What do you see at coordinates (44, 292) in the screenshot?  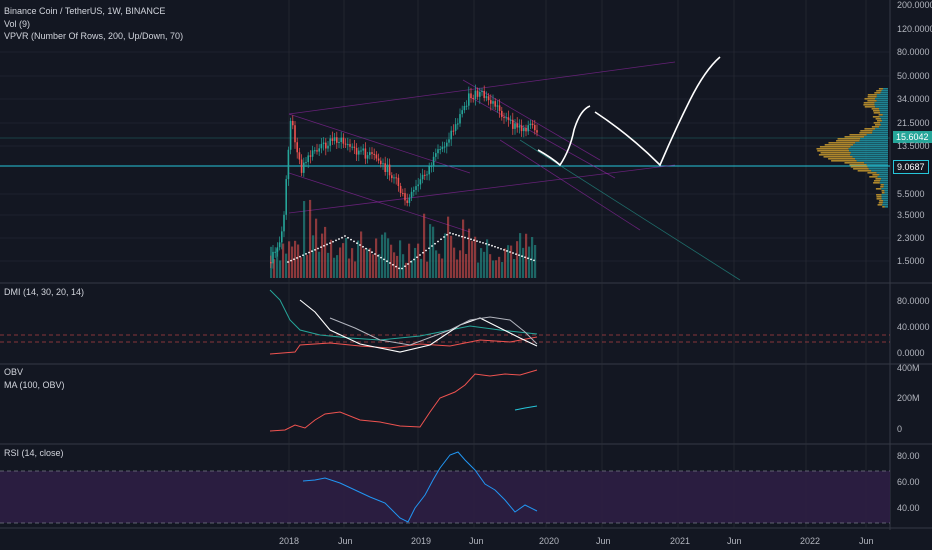 I see `dmi-indicator-label: DMI (14, 30, 20, 14)` at bounding box center [44, 292].